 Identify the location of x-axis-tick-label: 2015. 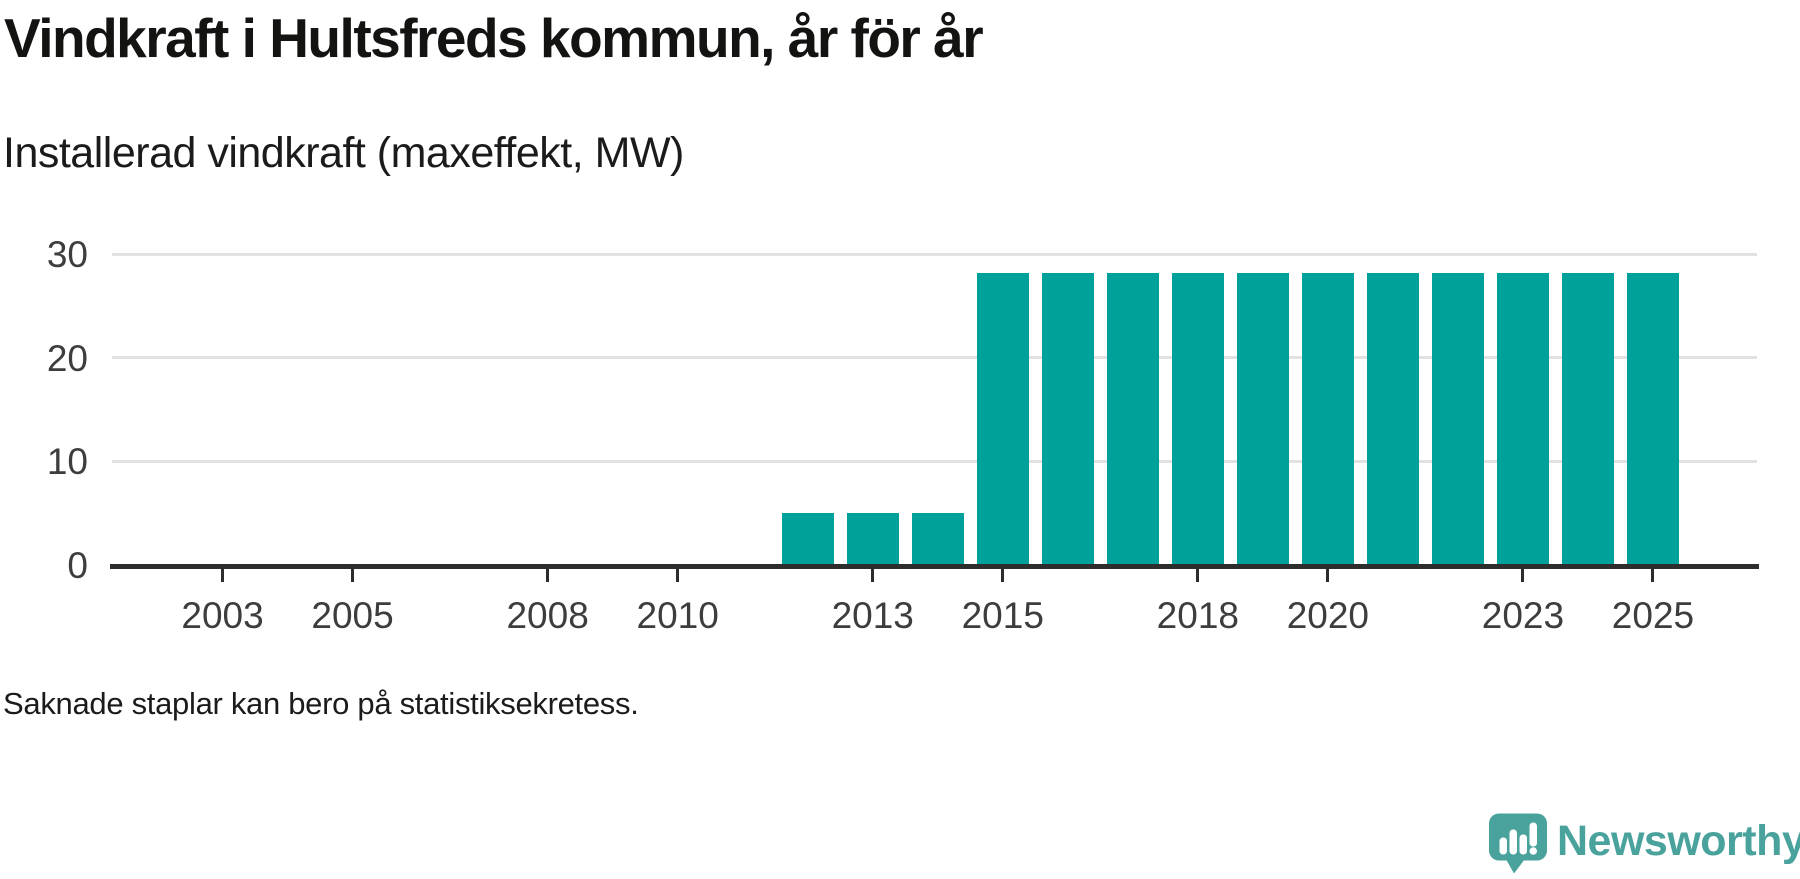
(1002, 615).